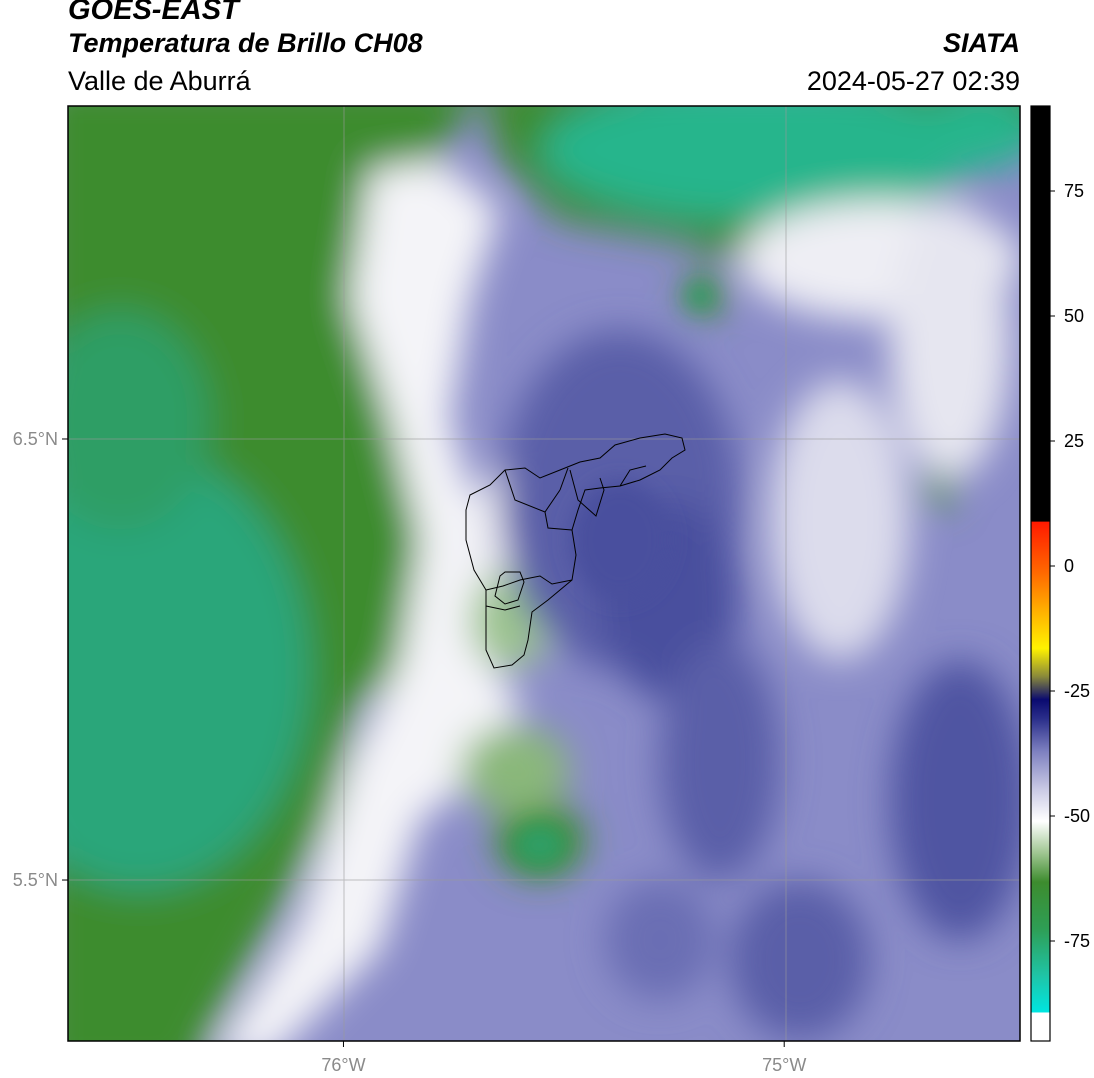 The width and height of the screenshot is (1094, 1078). I want to click on satellite-title: GOES-EAST, so click(153, 13).